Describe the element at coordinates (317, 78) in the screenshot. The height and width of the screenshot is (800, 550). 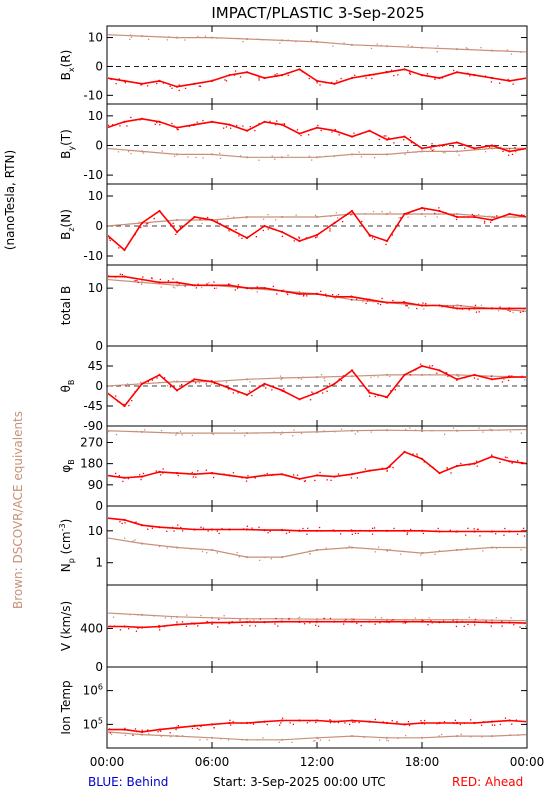
I see `series-line-red` at that location.